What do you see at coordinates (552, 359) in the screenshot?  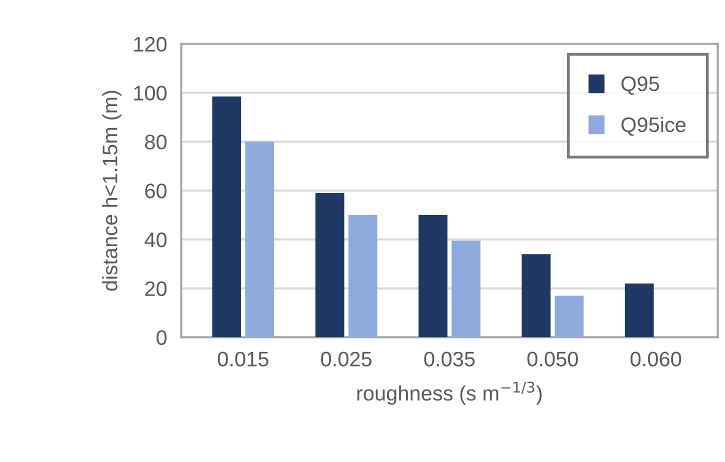 I see `x-tick-label: 0.050` at bounding box center [552, 359].